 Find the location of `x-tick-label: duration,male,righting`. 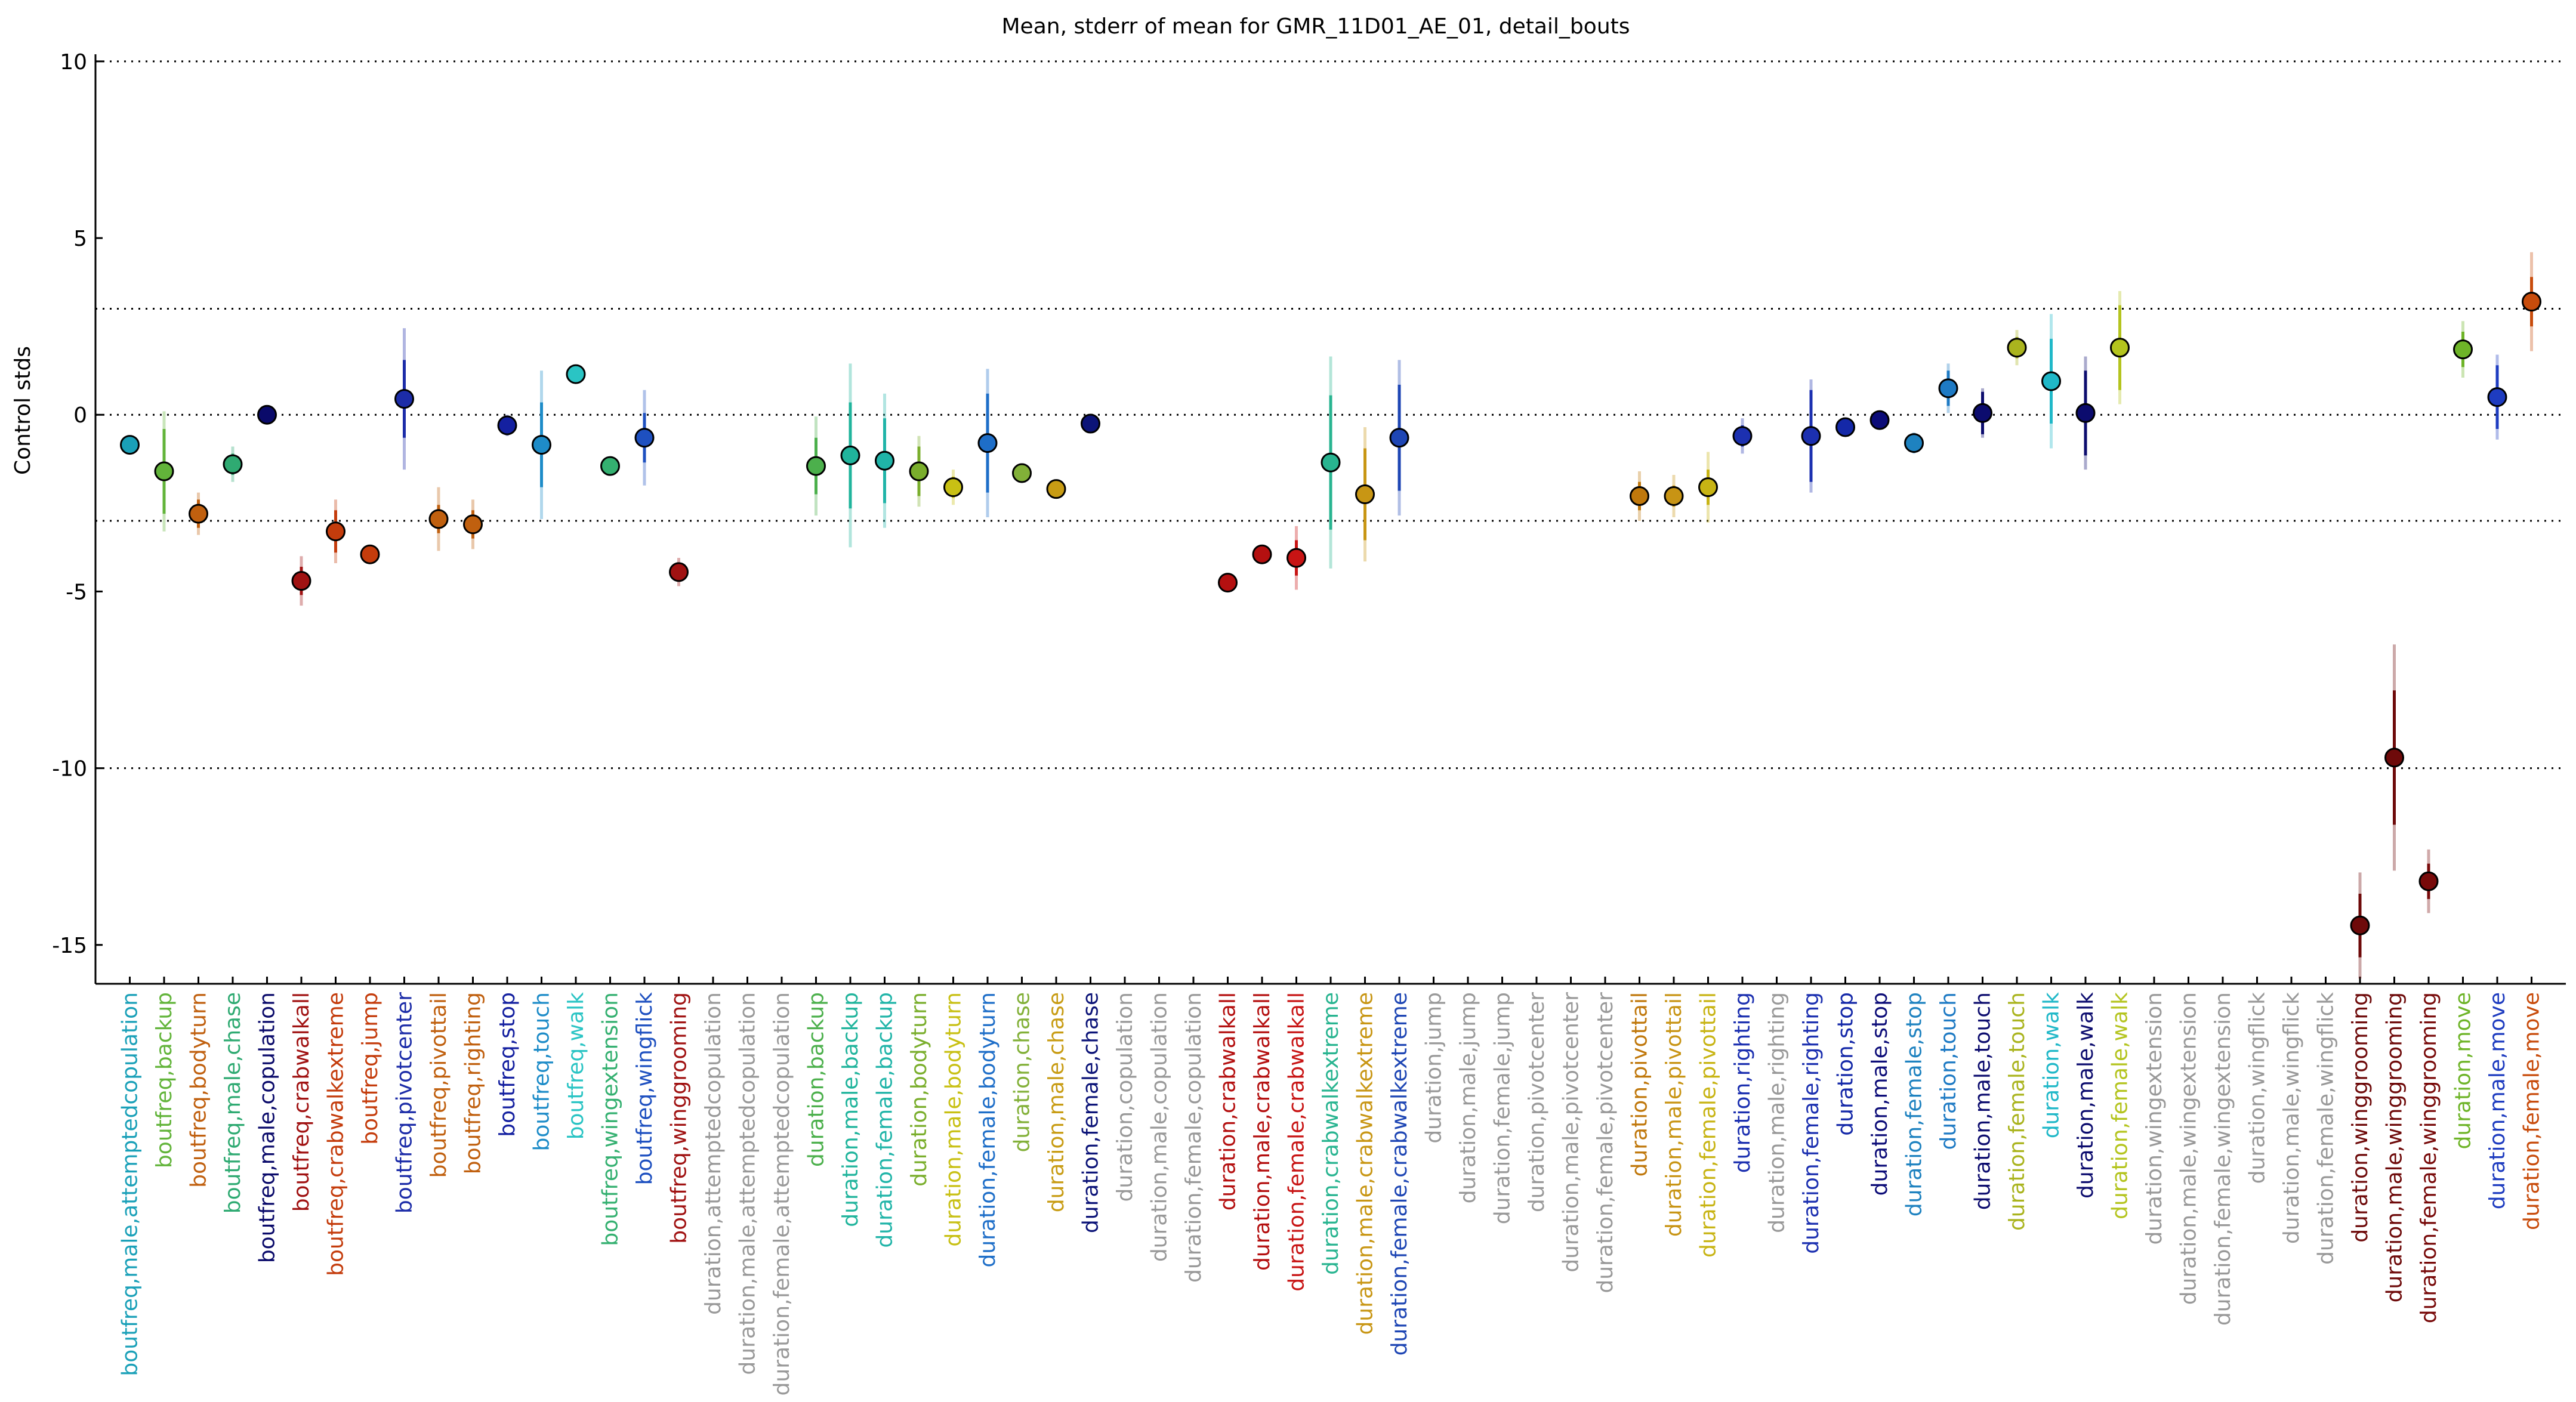

x-tick-label: duration,male,righting is located at coordinates (1777, 1112).